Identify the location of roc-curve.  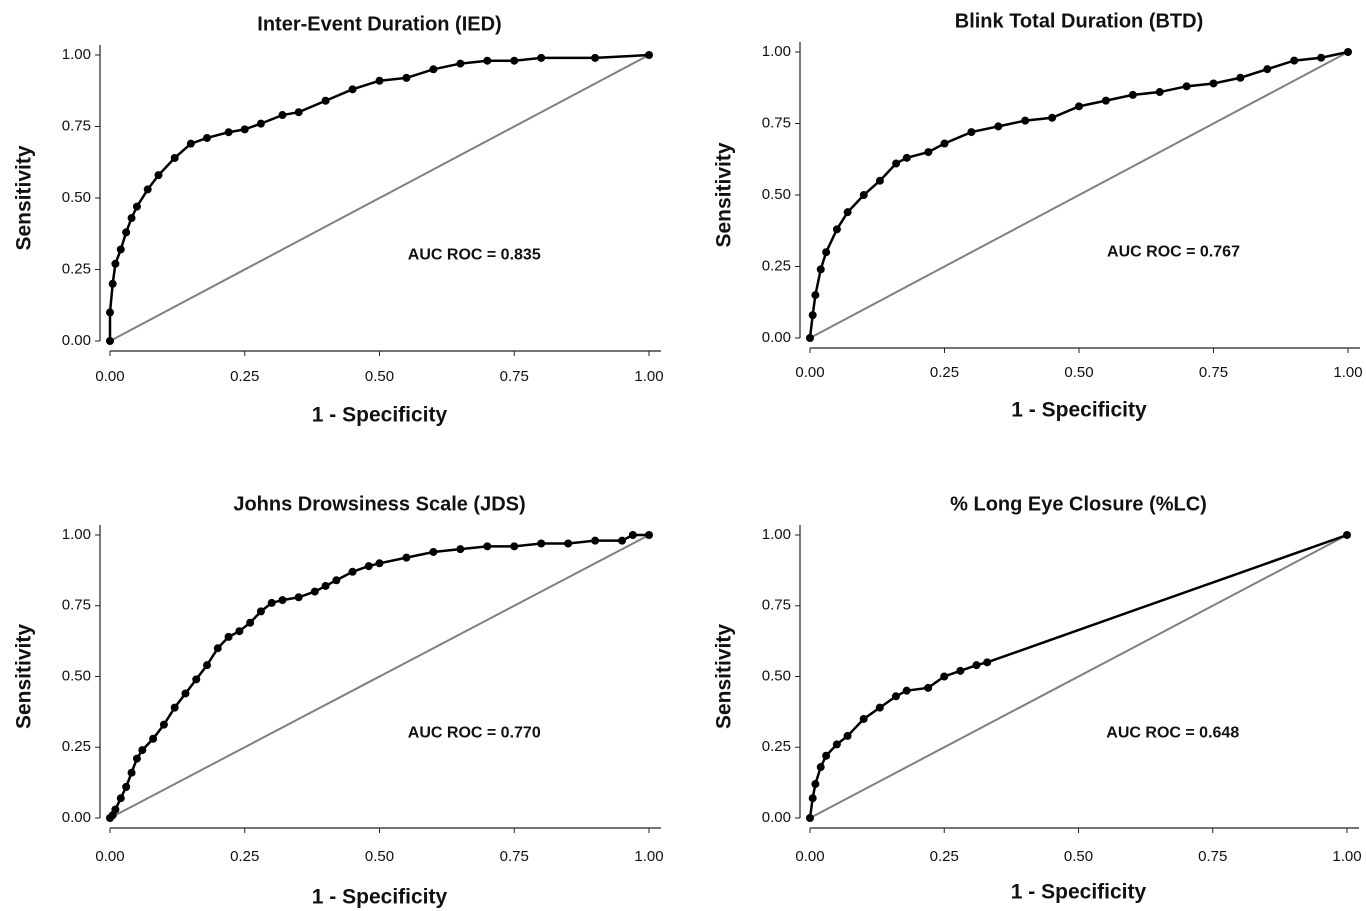
(1078, 194).